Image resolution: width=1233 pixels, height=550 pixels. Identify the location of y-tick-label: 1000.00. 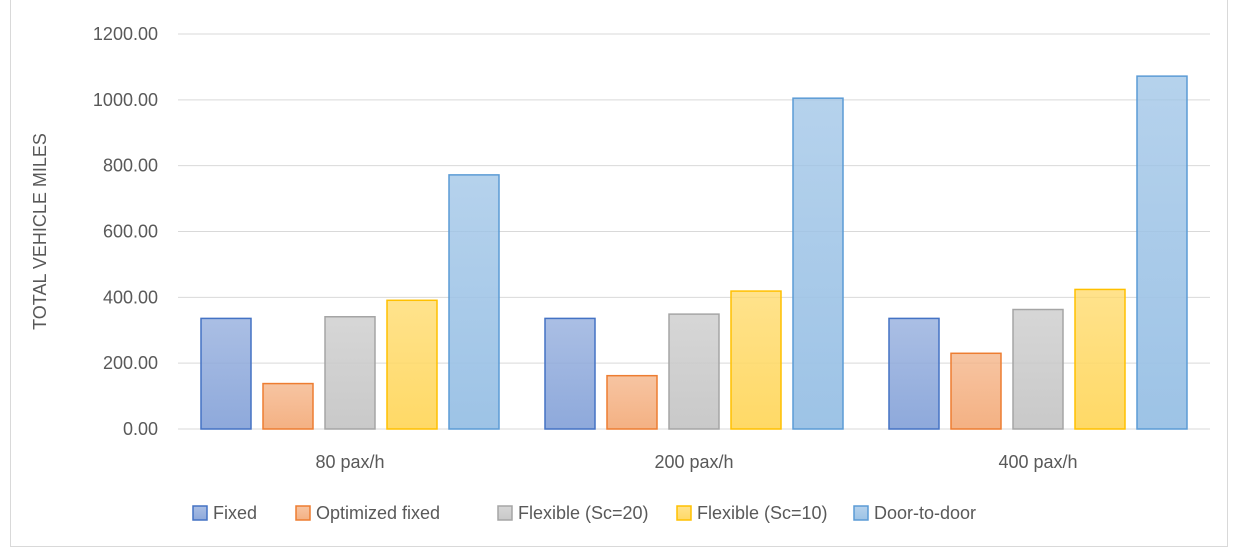
(125, 100).